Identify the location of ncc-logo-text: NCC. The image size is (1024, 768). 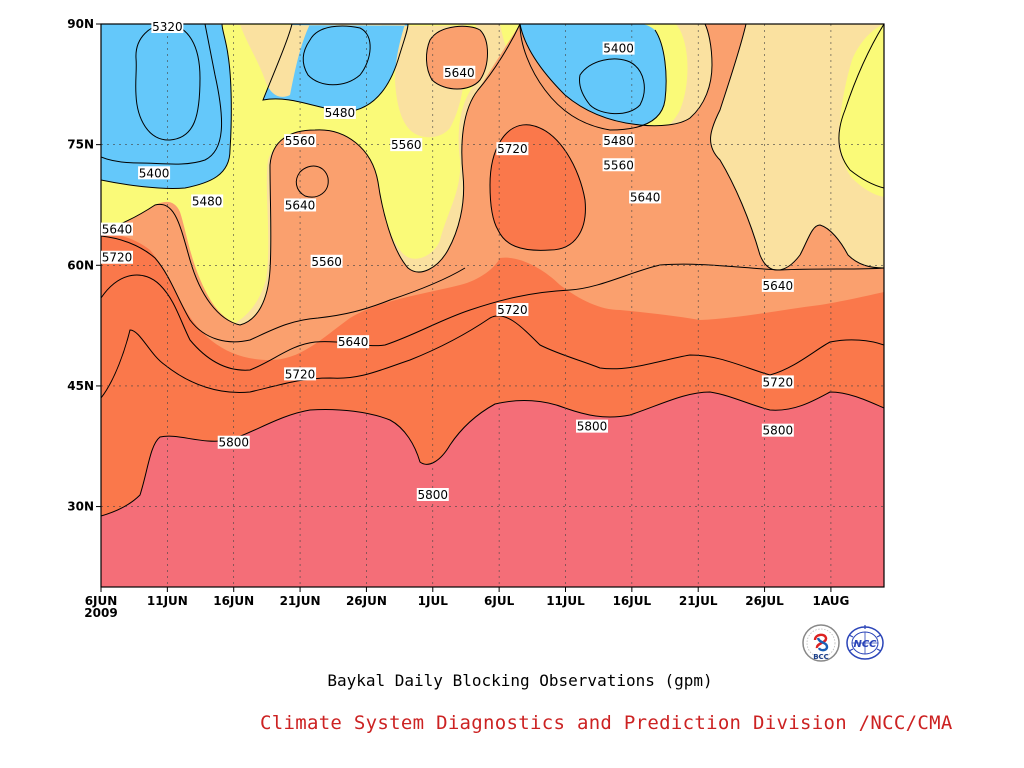
(865, 644).